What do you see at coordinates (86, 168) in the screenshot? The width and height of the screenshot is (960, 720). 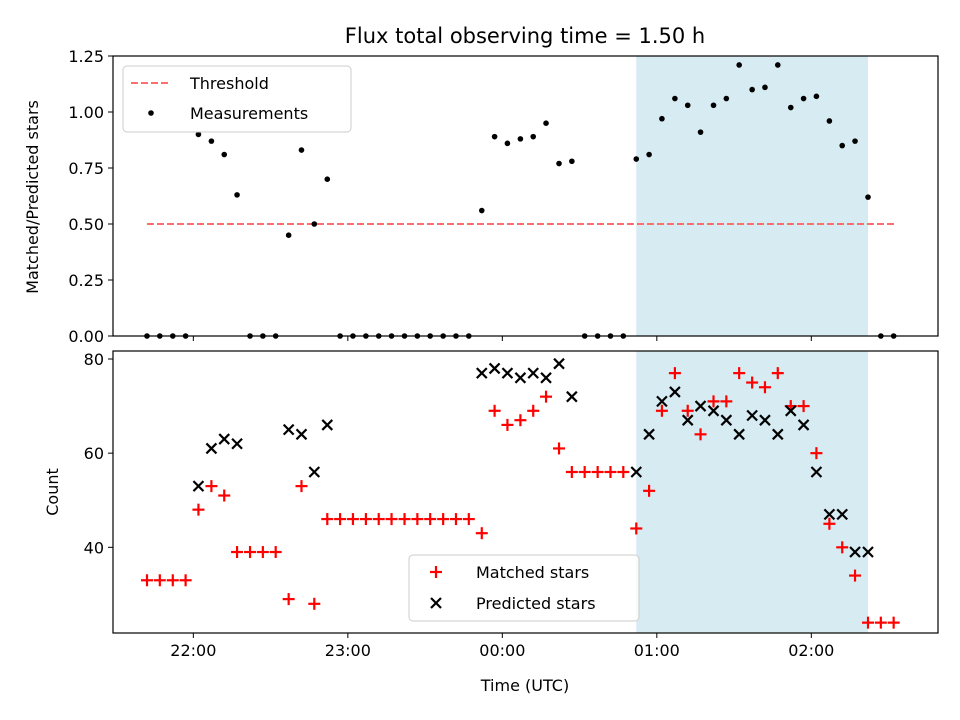 I see `y-tick-label: 0.75` at bounding box center [86, 168].